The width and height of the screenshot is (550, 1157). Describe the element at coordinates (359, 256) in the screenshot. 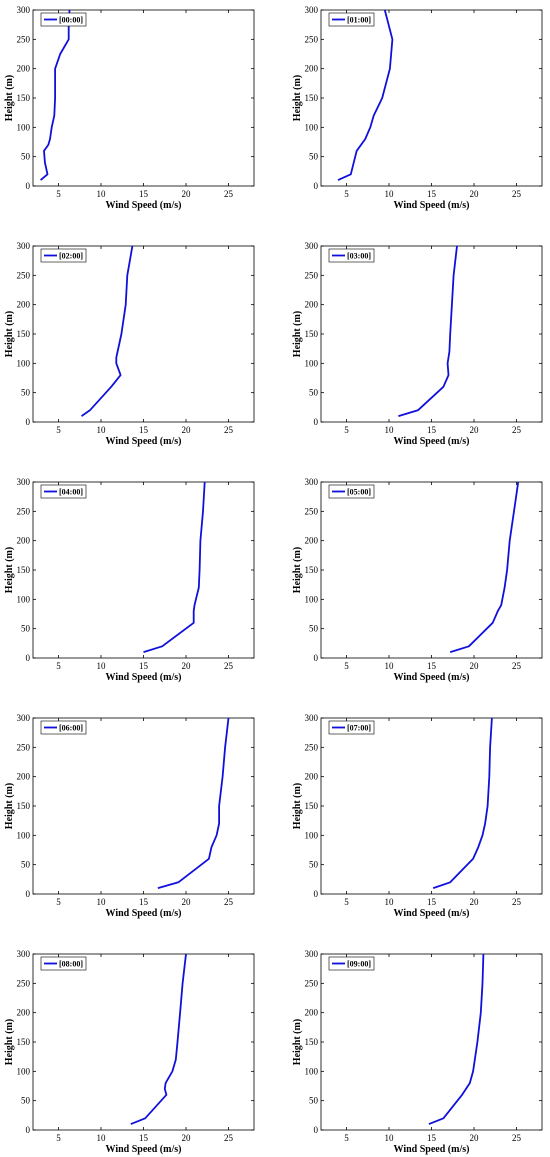

I see `legend-label: [03:00]` at that location.